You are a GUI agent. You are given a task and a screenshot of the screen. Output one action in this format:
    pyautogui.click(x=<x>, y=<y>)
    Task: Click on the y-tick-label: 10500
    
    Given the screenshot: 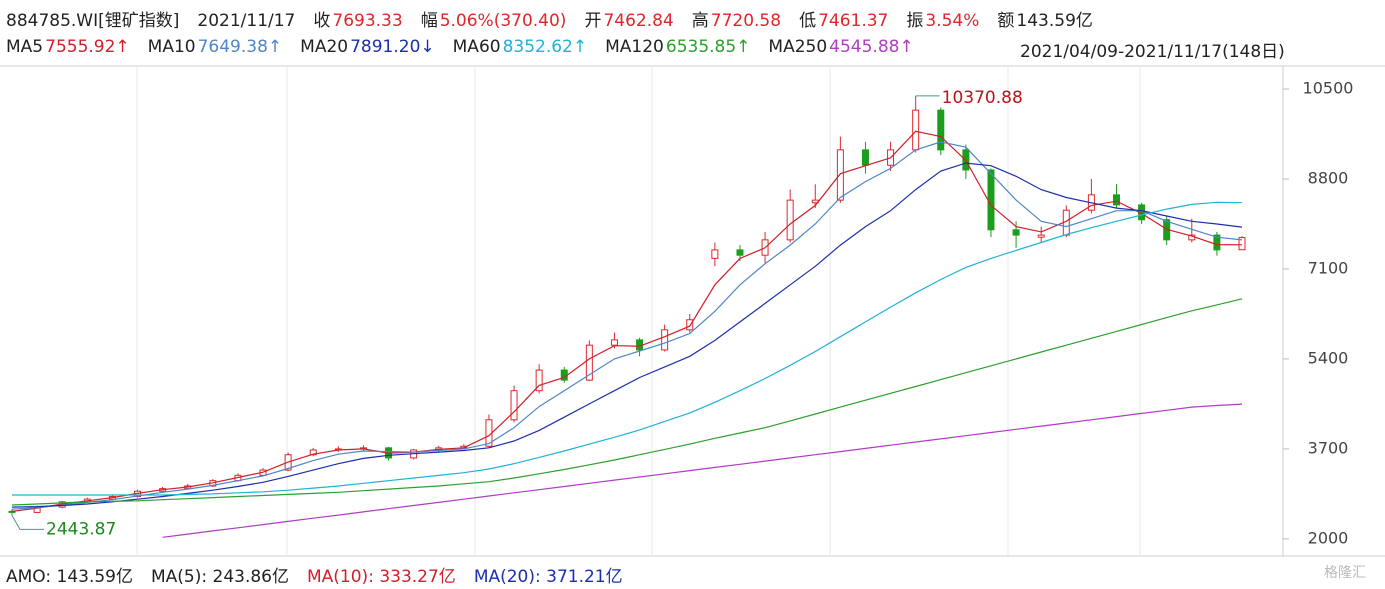 What is the action you would take?
    pyautogui.click(x=1328, y=87)
    